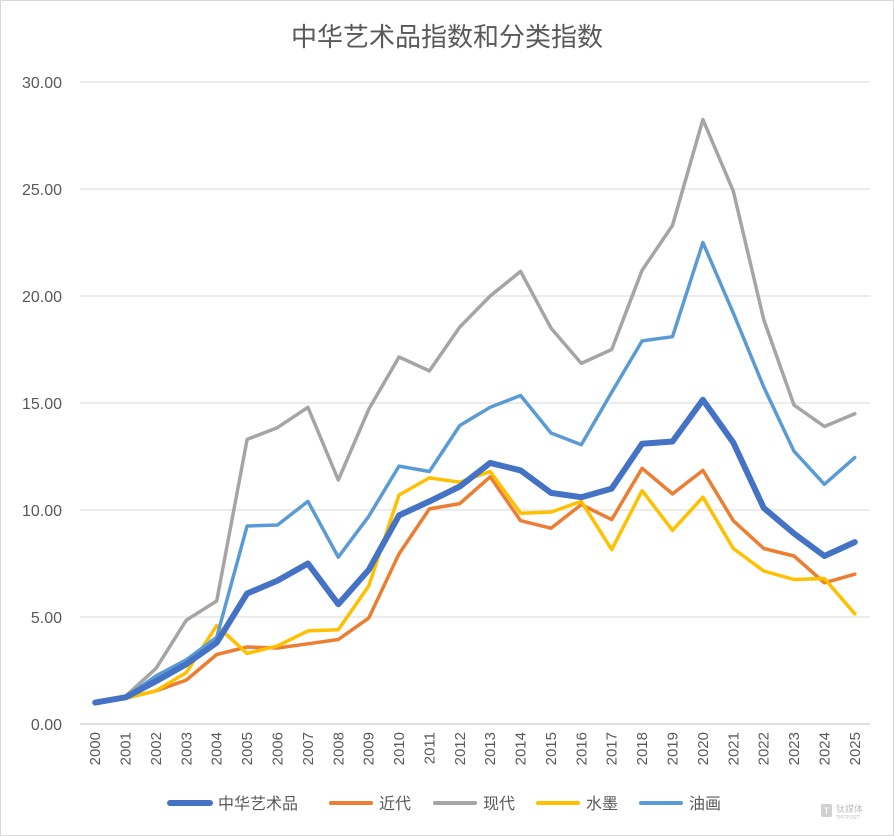 This screenshot has height=836, width=894. Describe the element at coordinates (848, 818) in the screenshot. I see `watermark-subtext: TMTPOST` at that location.